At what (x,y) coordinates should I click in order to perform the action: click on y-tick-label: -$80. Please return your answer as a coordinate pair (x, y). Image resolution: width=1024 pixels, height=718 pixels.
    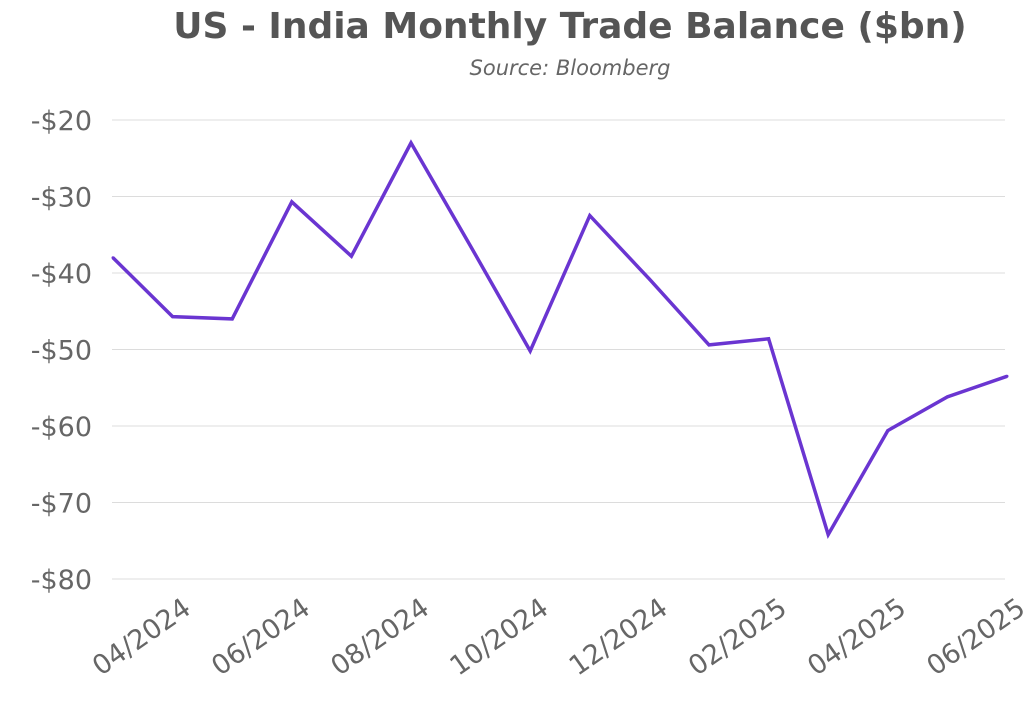
    Looking at the image, I should click on (61, 580).